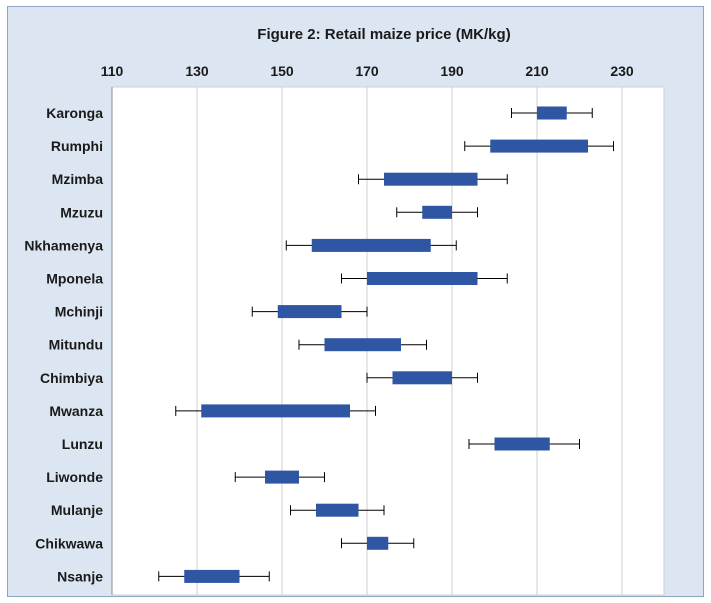 Image resolution: width=711 pixels, height=603 pixels. Describe the element at coordinates (69, 543) in the screenshot. I see `category-label: Chikwawa` at that location.